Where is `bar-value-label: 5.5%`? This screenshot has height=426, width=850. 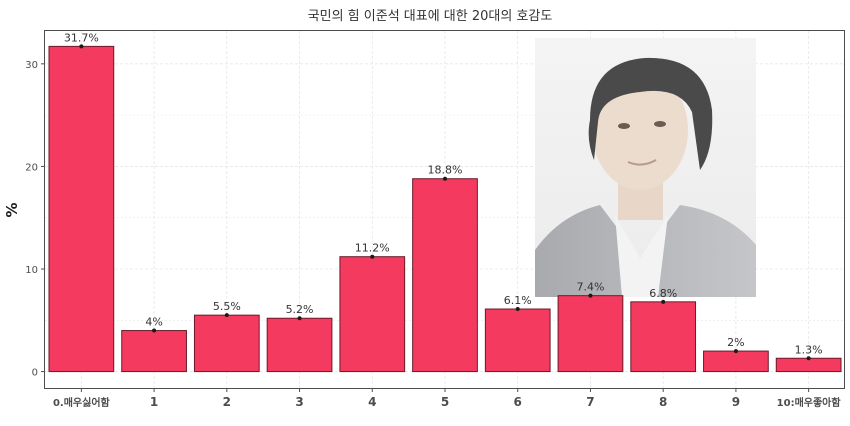 bar-value-label: 5.5% is located at coordinates (227, 306).